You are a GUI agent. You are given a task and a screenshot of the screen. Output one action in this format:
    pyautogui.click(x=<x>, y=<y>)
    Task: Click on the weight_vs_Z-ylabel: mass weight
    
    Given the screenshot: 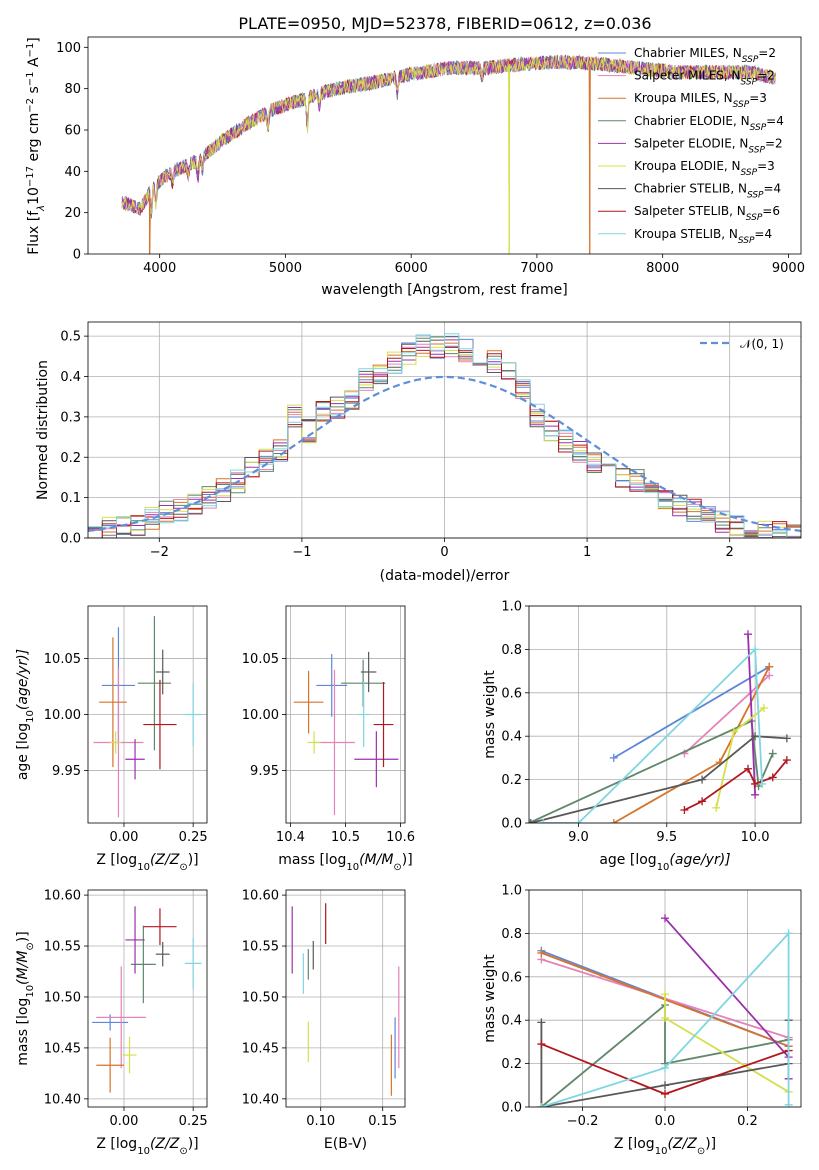 What is the action you would take?
    pyautogui.click(x=490, y=998)
    